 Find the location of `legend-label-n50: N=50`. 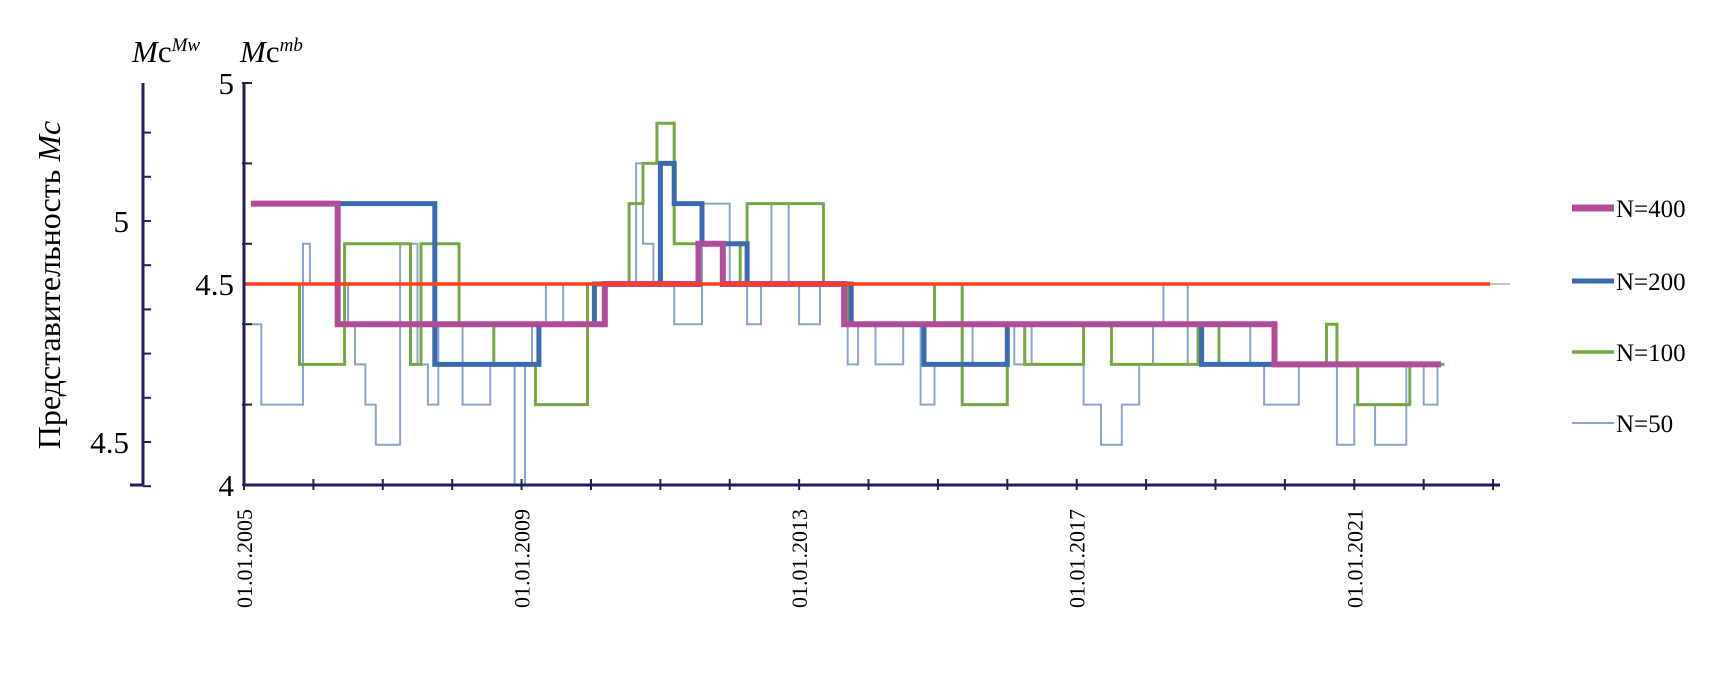

legend-label-n50: N=50 is located at coordinates (1644, 424).